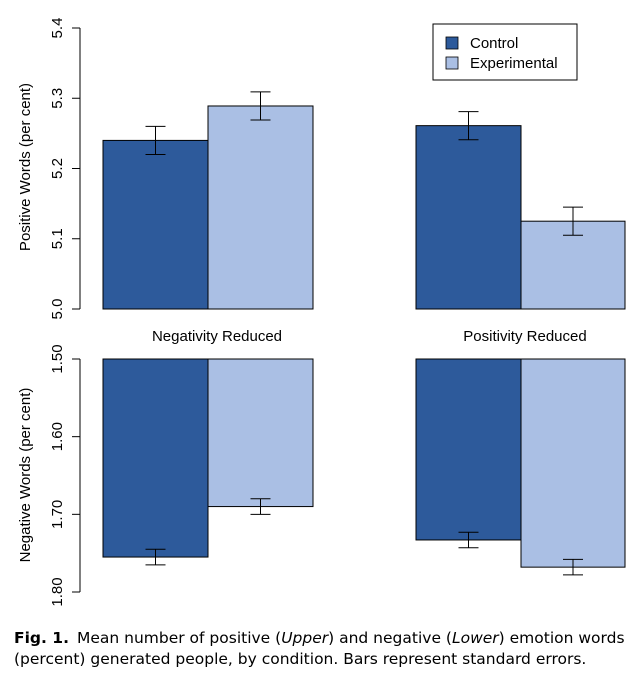  What do you see at coordinates (57, 591) in the screenshot?
I see `y-tick-label: 1.80` at bounding box center [57, 591].